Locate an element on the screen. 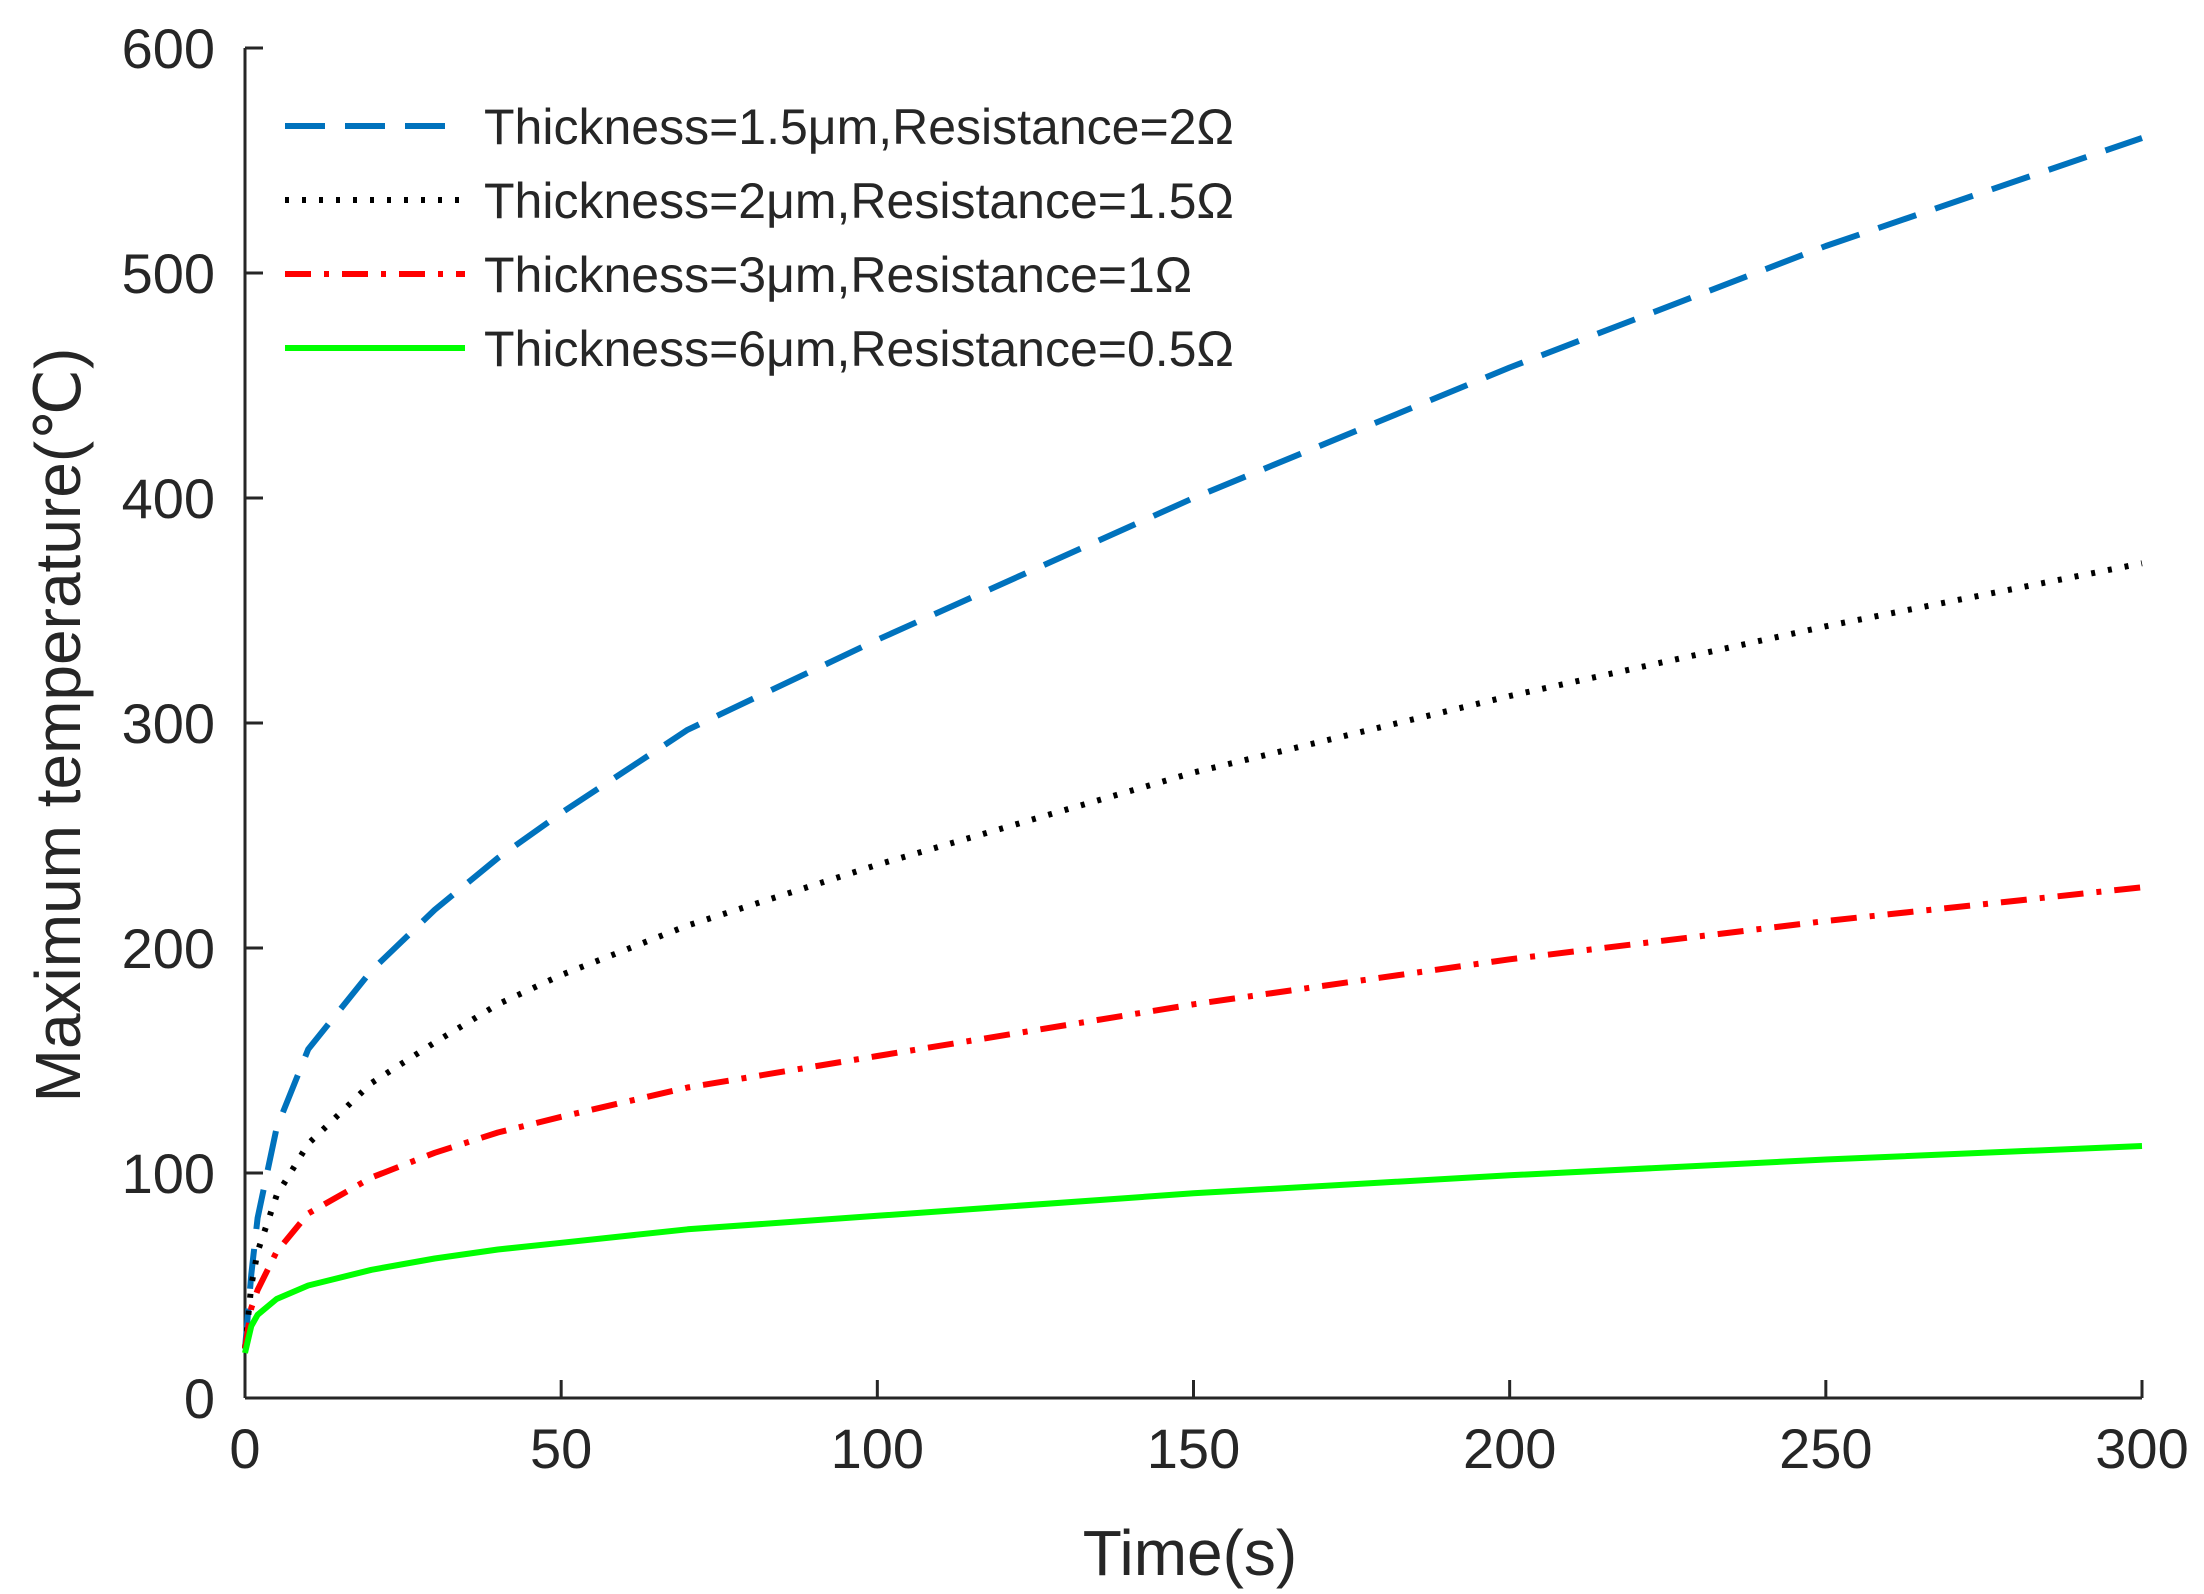  legend-label-1: Thickness=1.5μm,Resistance=2Ω is located at coordinates (859, 127).